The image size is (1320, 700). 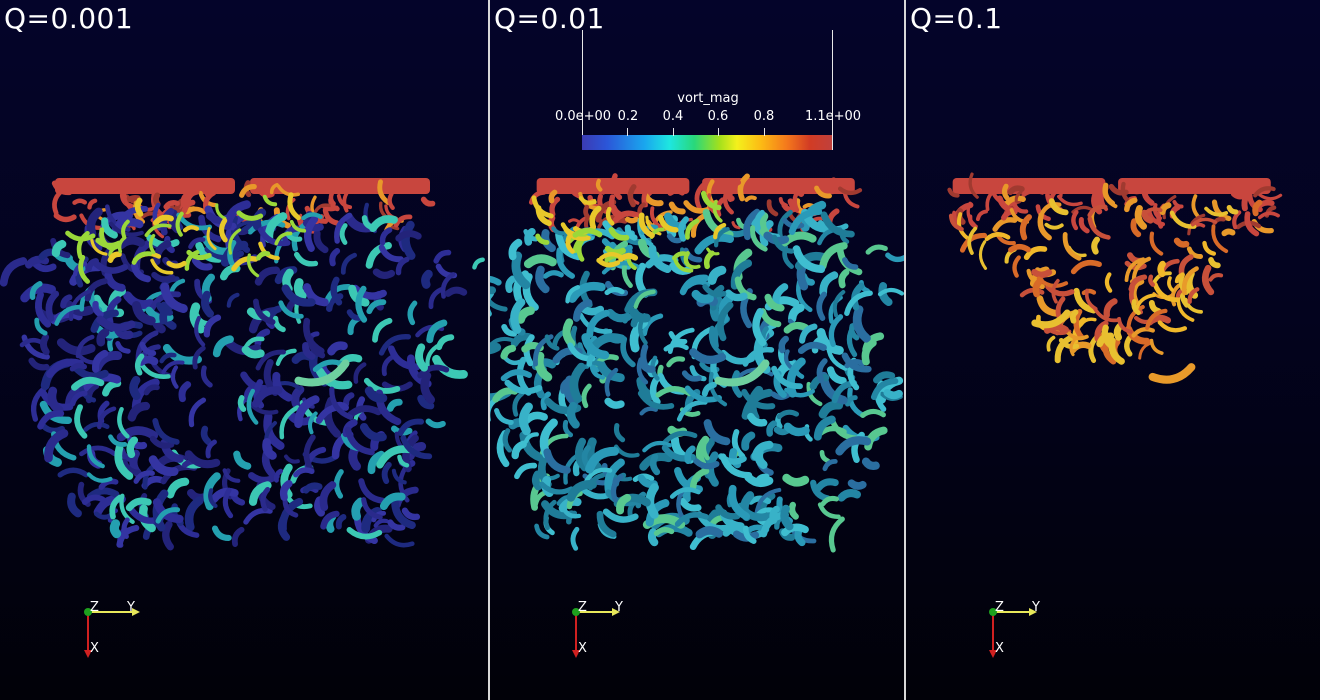 What do you see at coordinates (340, 186) in the screenshot?
I see `top-band` at bounding box center [340, 186].